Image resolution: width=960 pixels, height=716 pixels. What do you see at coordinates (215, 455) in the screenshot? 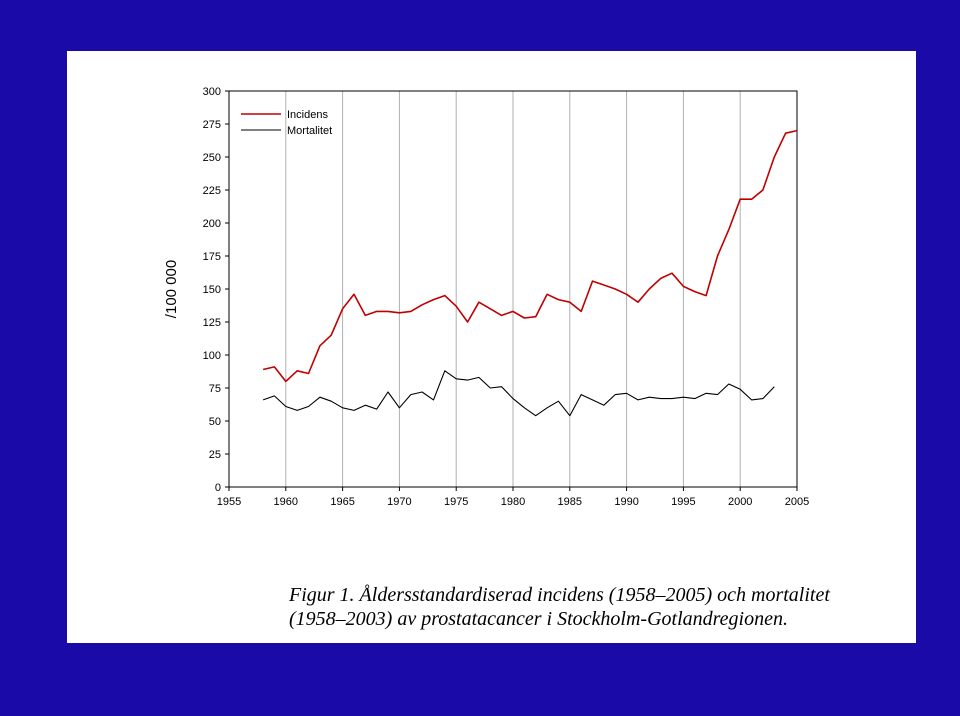
I see `y-tick-label: 25` at bounding box center [215, 455].